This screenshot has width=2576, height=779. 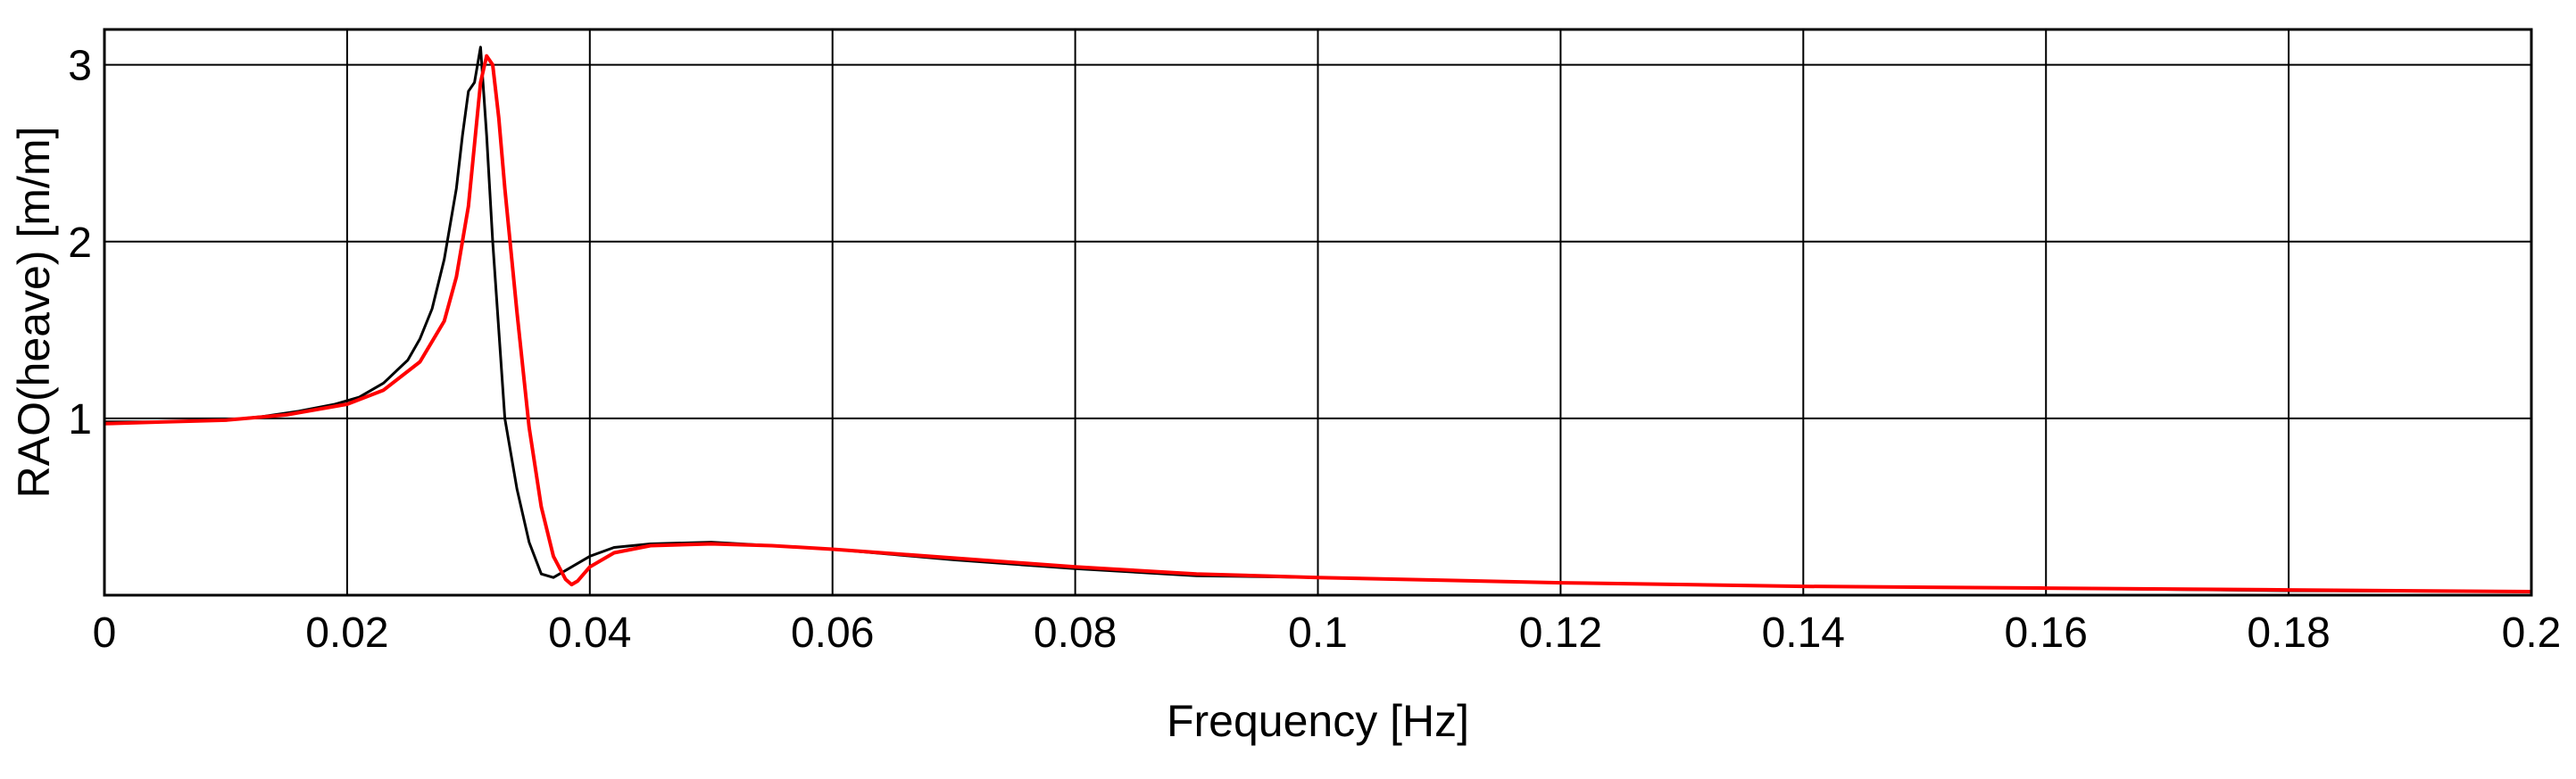 I want to click on y-axis-title: RAO(heave) [m/m], so click(x=34, y=313).